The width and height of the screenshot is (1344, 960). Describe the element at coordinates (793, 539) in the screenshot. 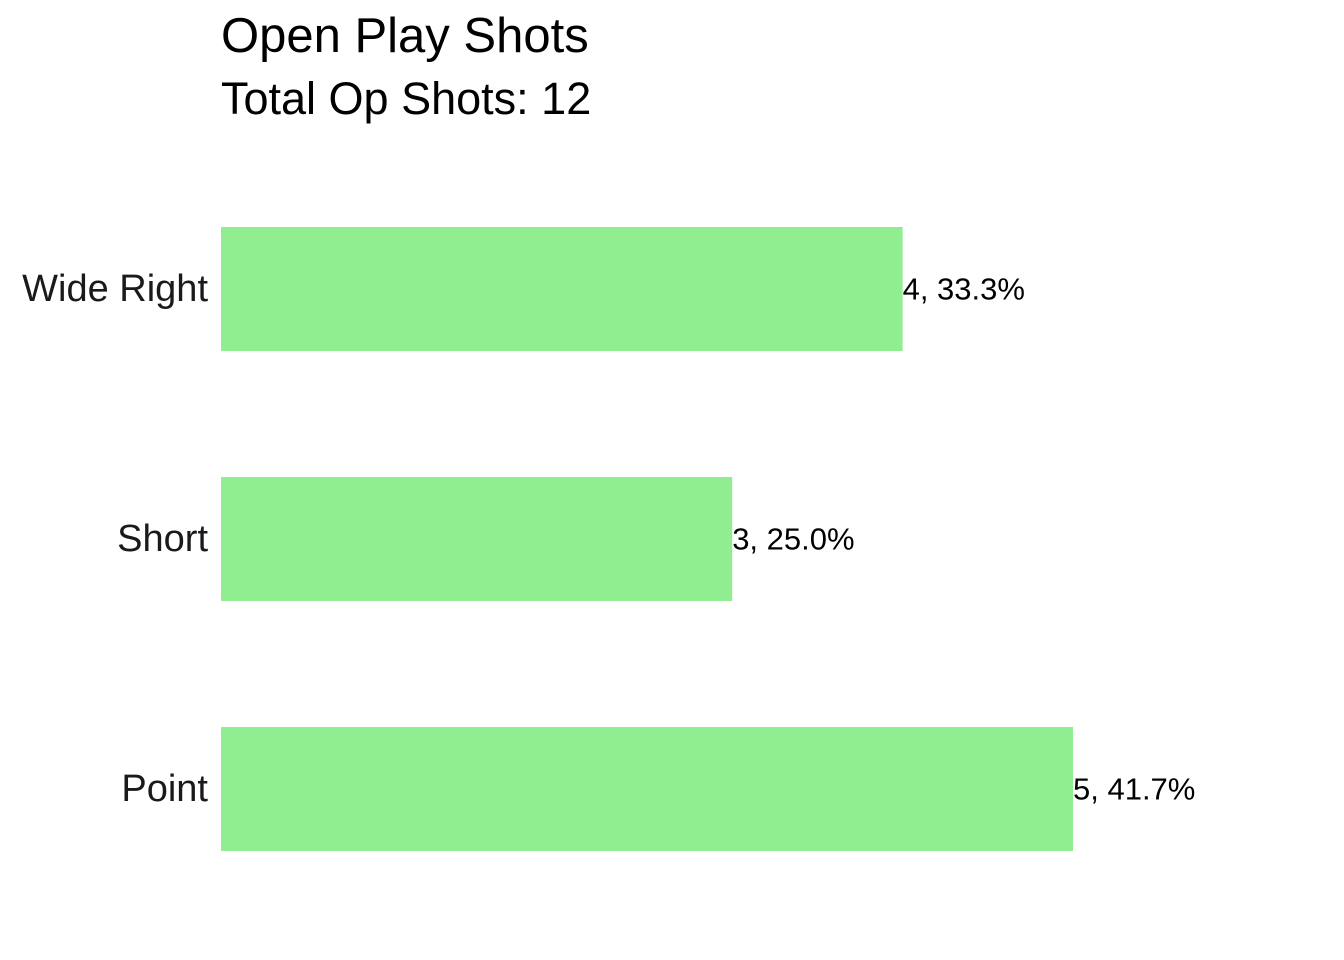

I see `data-label: 3, 25.0%` at that location.